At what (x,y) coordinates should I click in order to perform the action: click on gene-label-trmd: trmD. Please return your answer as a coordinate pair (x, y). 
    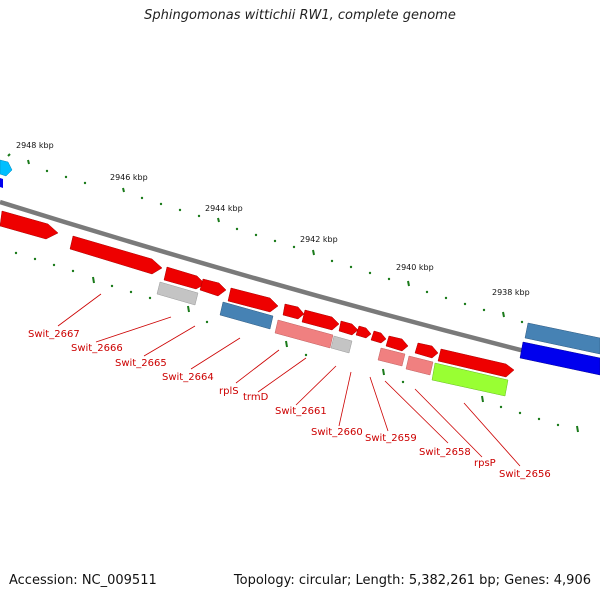
    Looking at the image, I should click on (256, 397).